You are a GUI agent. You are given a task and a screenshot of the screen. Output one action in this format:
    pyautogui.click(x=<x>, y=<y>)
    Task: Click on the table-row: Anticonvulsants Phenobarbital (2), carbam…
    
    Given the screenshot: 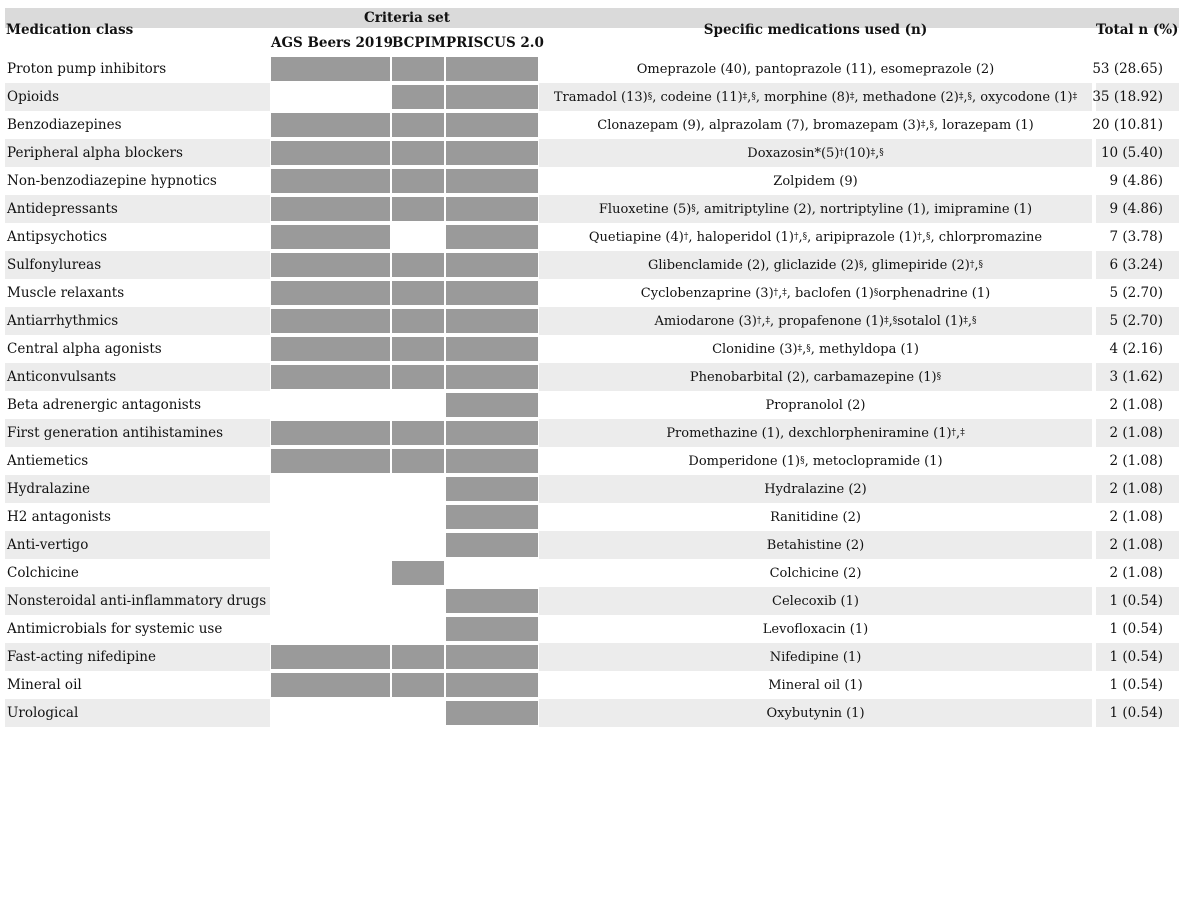 What is the action you would take?
    pyautogui.click(x=592, y=377)
    